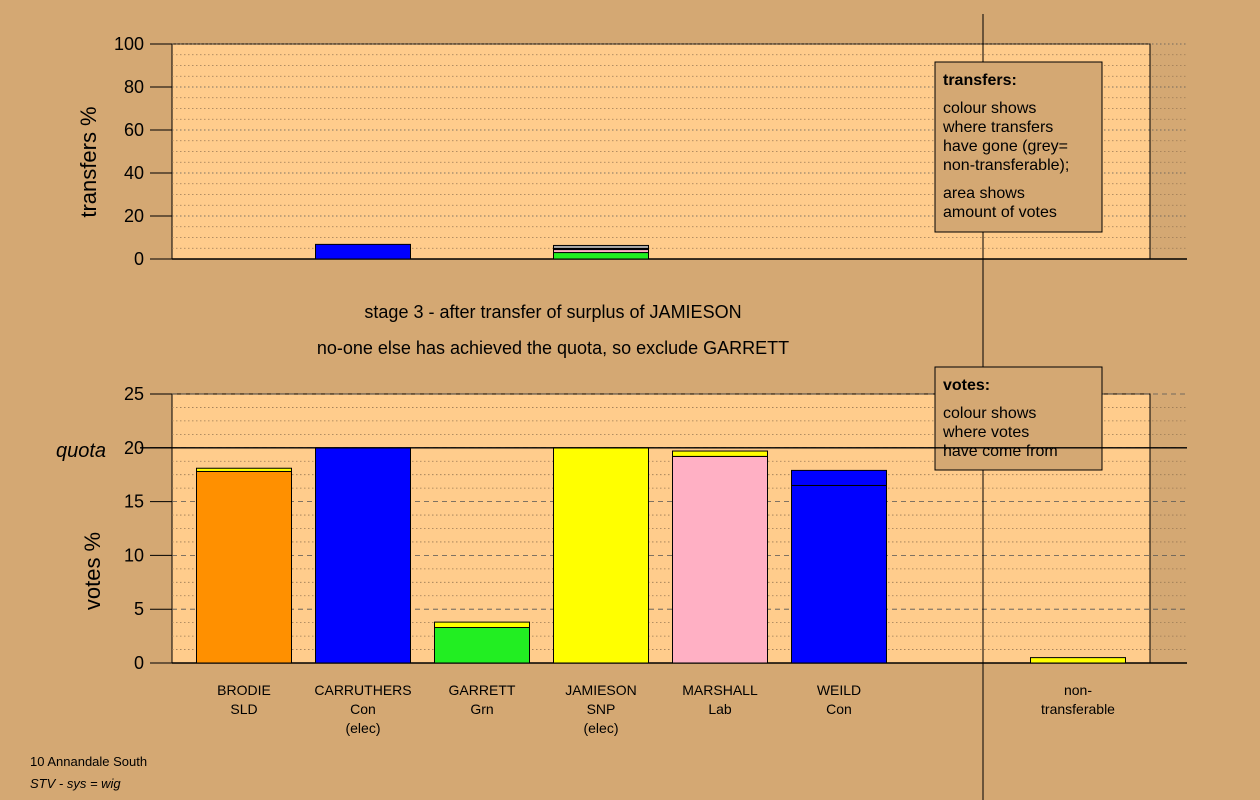 The image size is (1260, 800). What do you see at coordinates (139, 609) in the screenshot?
I see `votes-tick-label: 5` at bounding box center [139, 609].